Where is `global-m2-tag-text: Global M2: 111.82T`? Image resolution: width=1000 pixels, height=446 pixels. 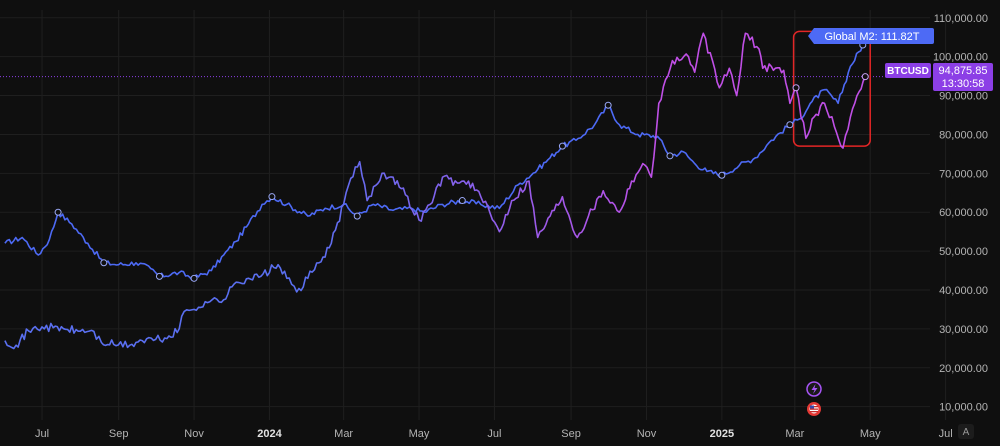 global-m2-tag-text: Global M2: 111.82T is located at coordinates (872, 37).